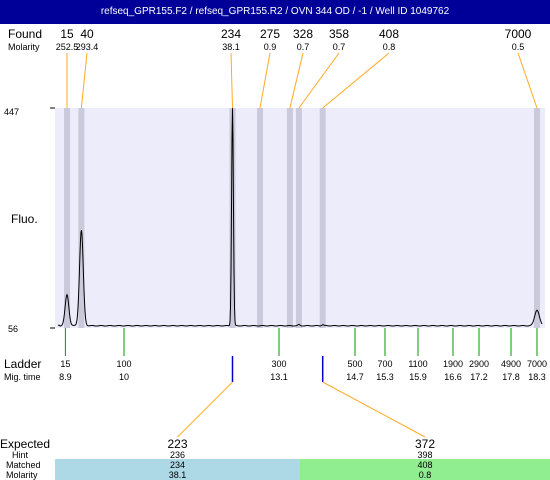  Describe the element at coordinates (425, 444) in the screenshot. I see `expected-value: 372` at that location.